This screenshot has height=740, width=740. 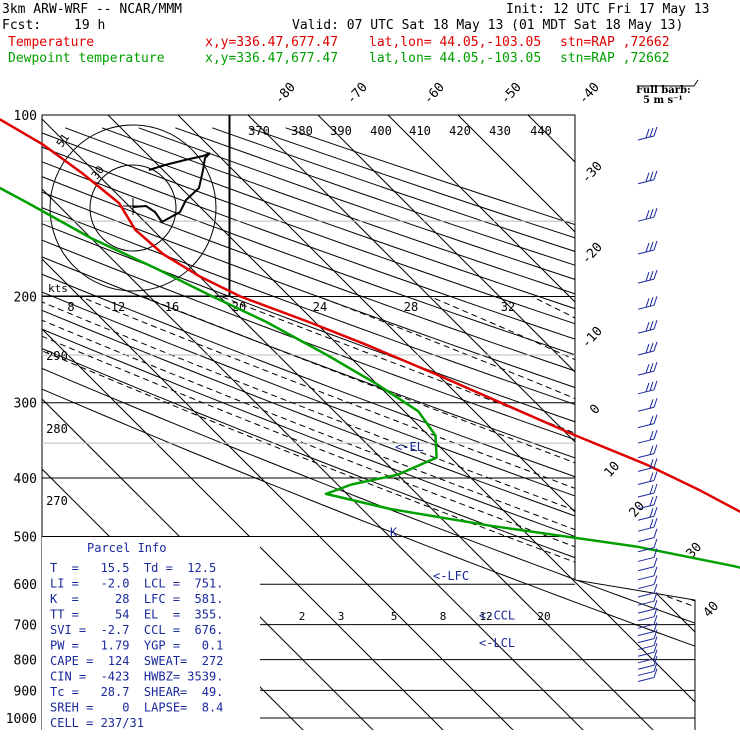 I want to click on parcel-info-row: PW = 1.79 YGP = 0.1, so click(x=136, y=646).